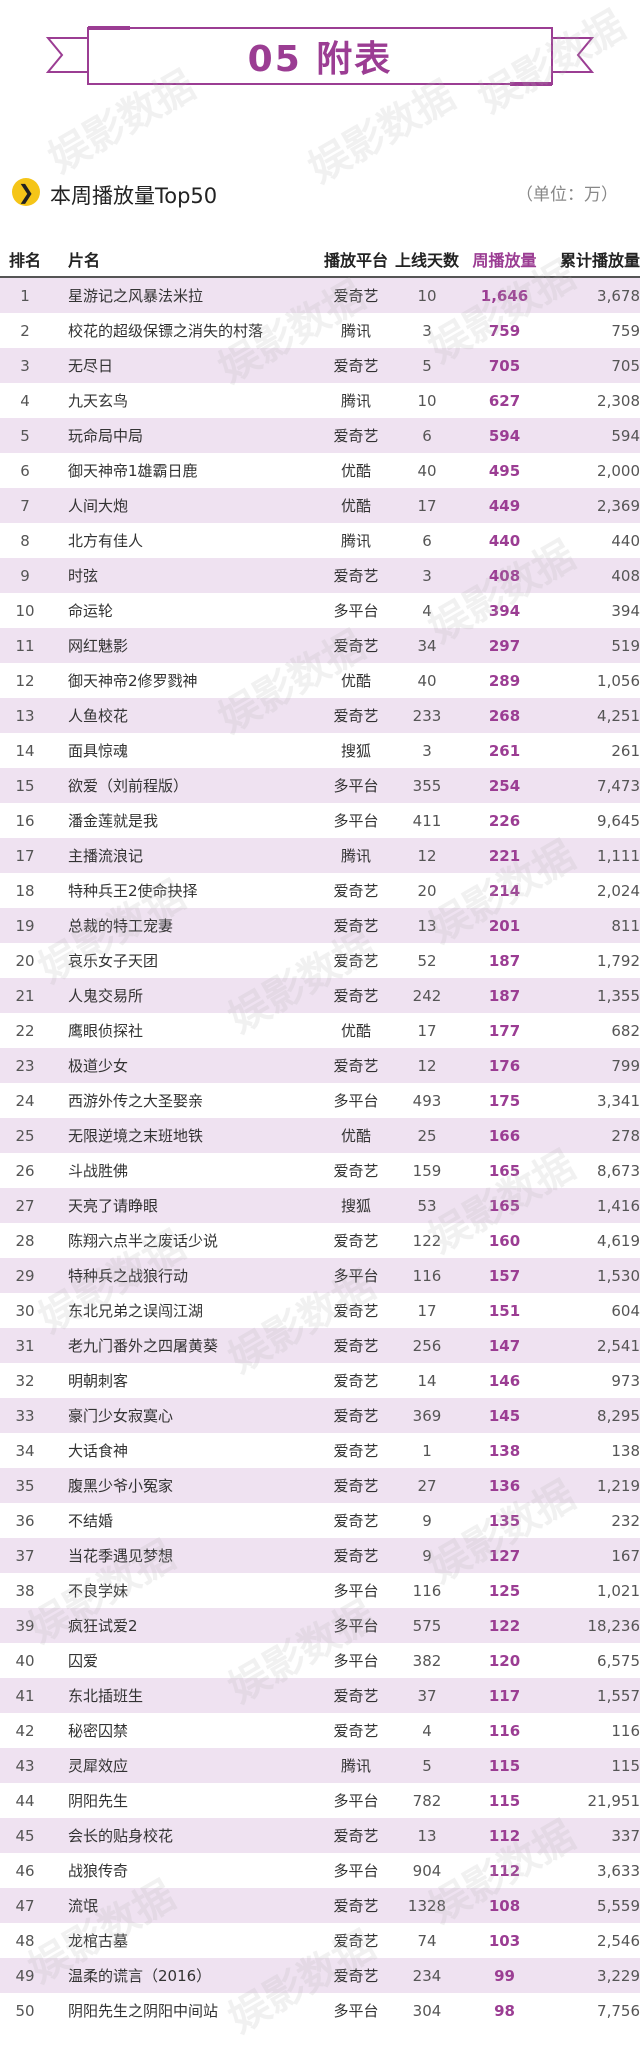 The height and width of the screenshot is (2055, 640). What do you see at coordinates (625, 750) in the screenshot?
I see `cell-total-plays: 261` at bounding box center [625, 750].